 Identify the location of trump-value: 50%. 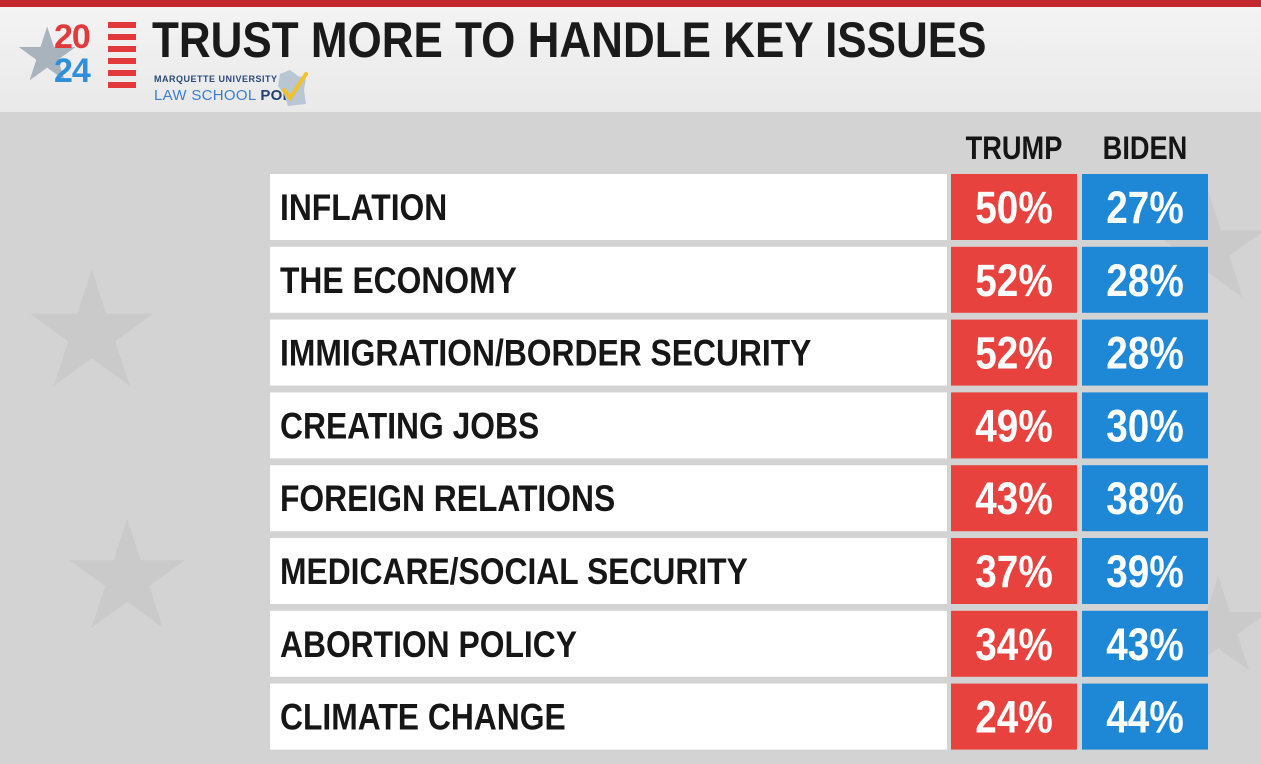
(1013, 207).